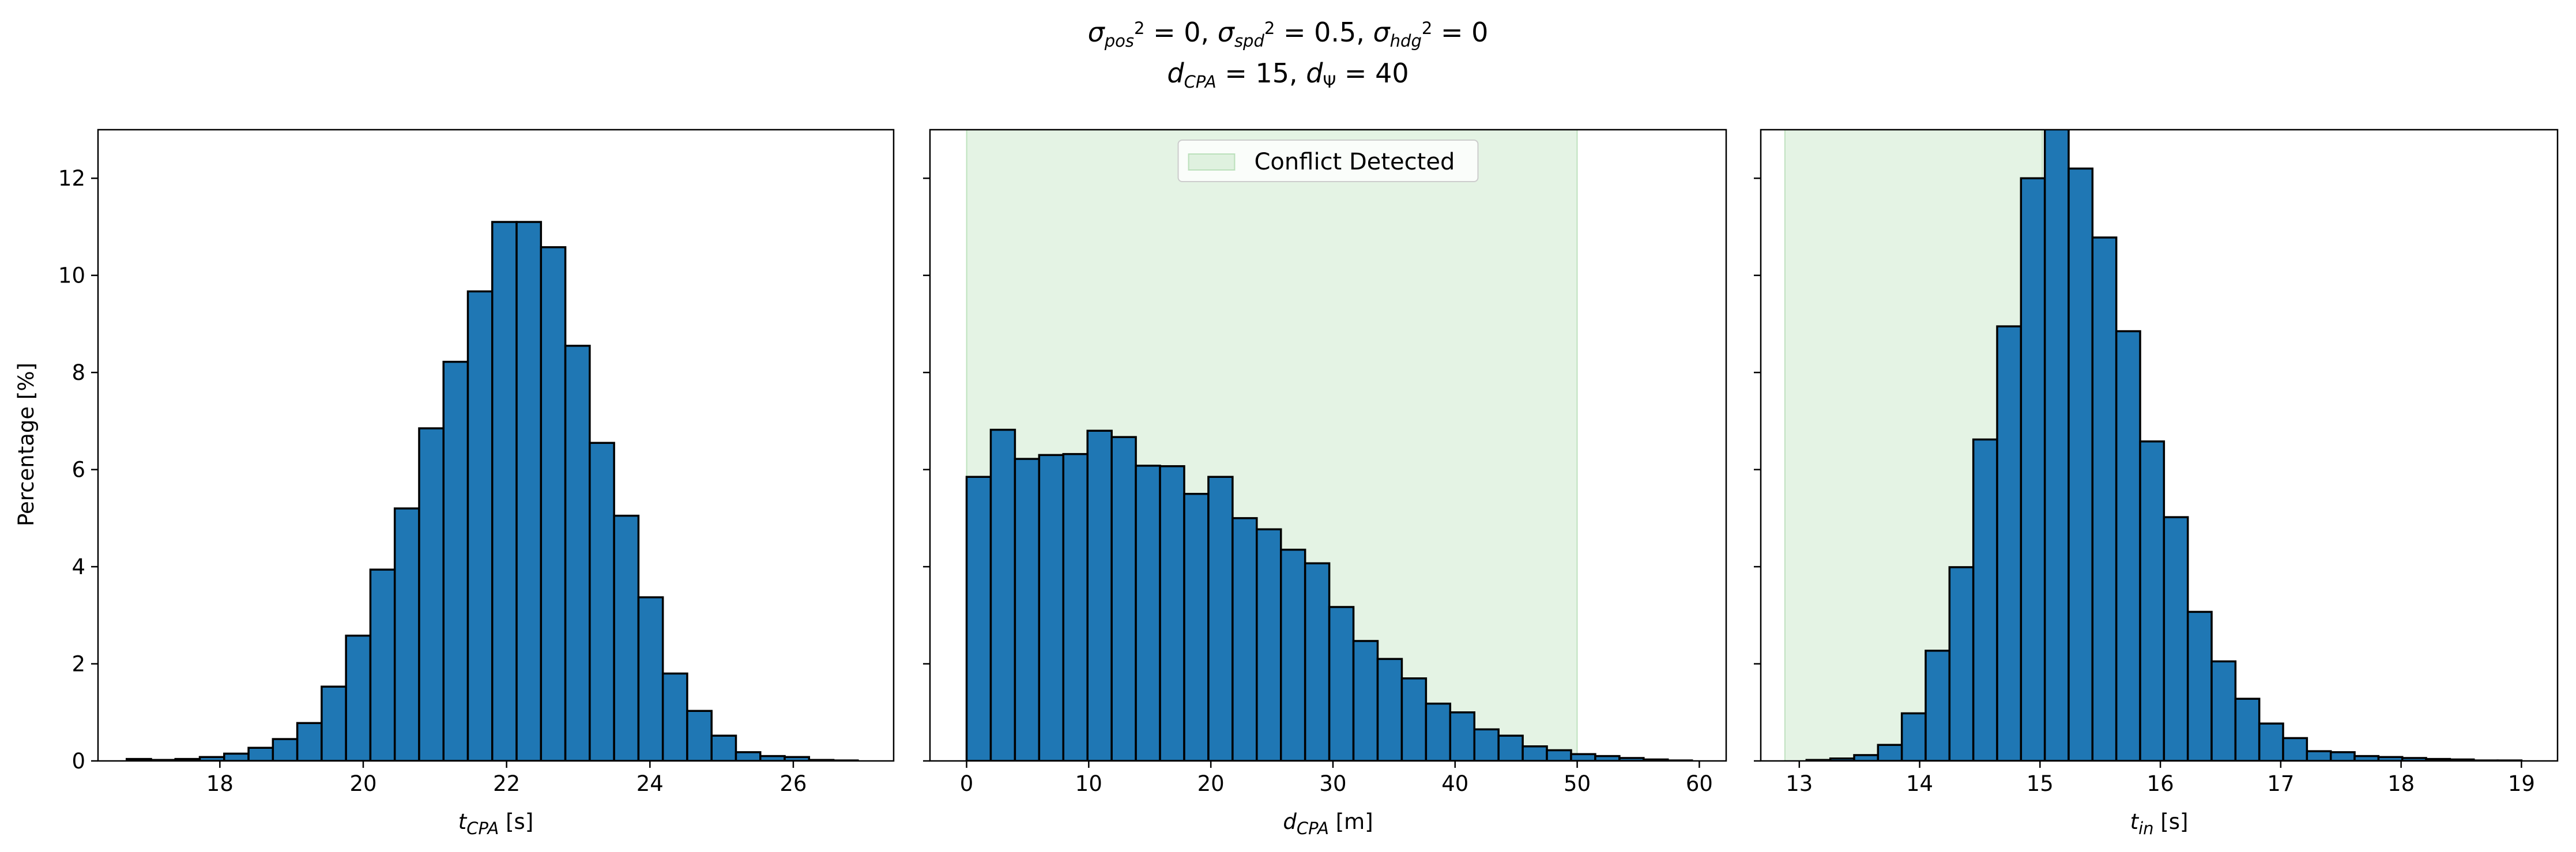  I want to click on x-axis-label: tin [s], so click(2159, 824).